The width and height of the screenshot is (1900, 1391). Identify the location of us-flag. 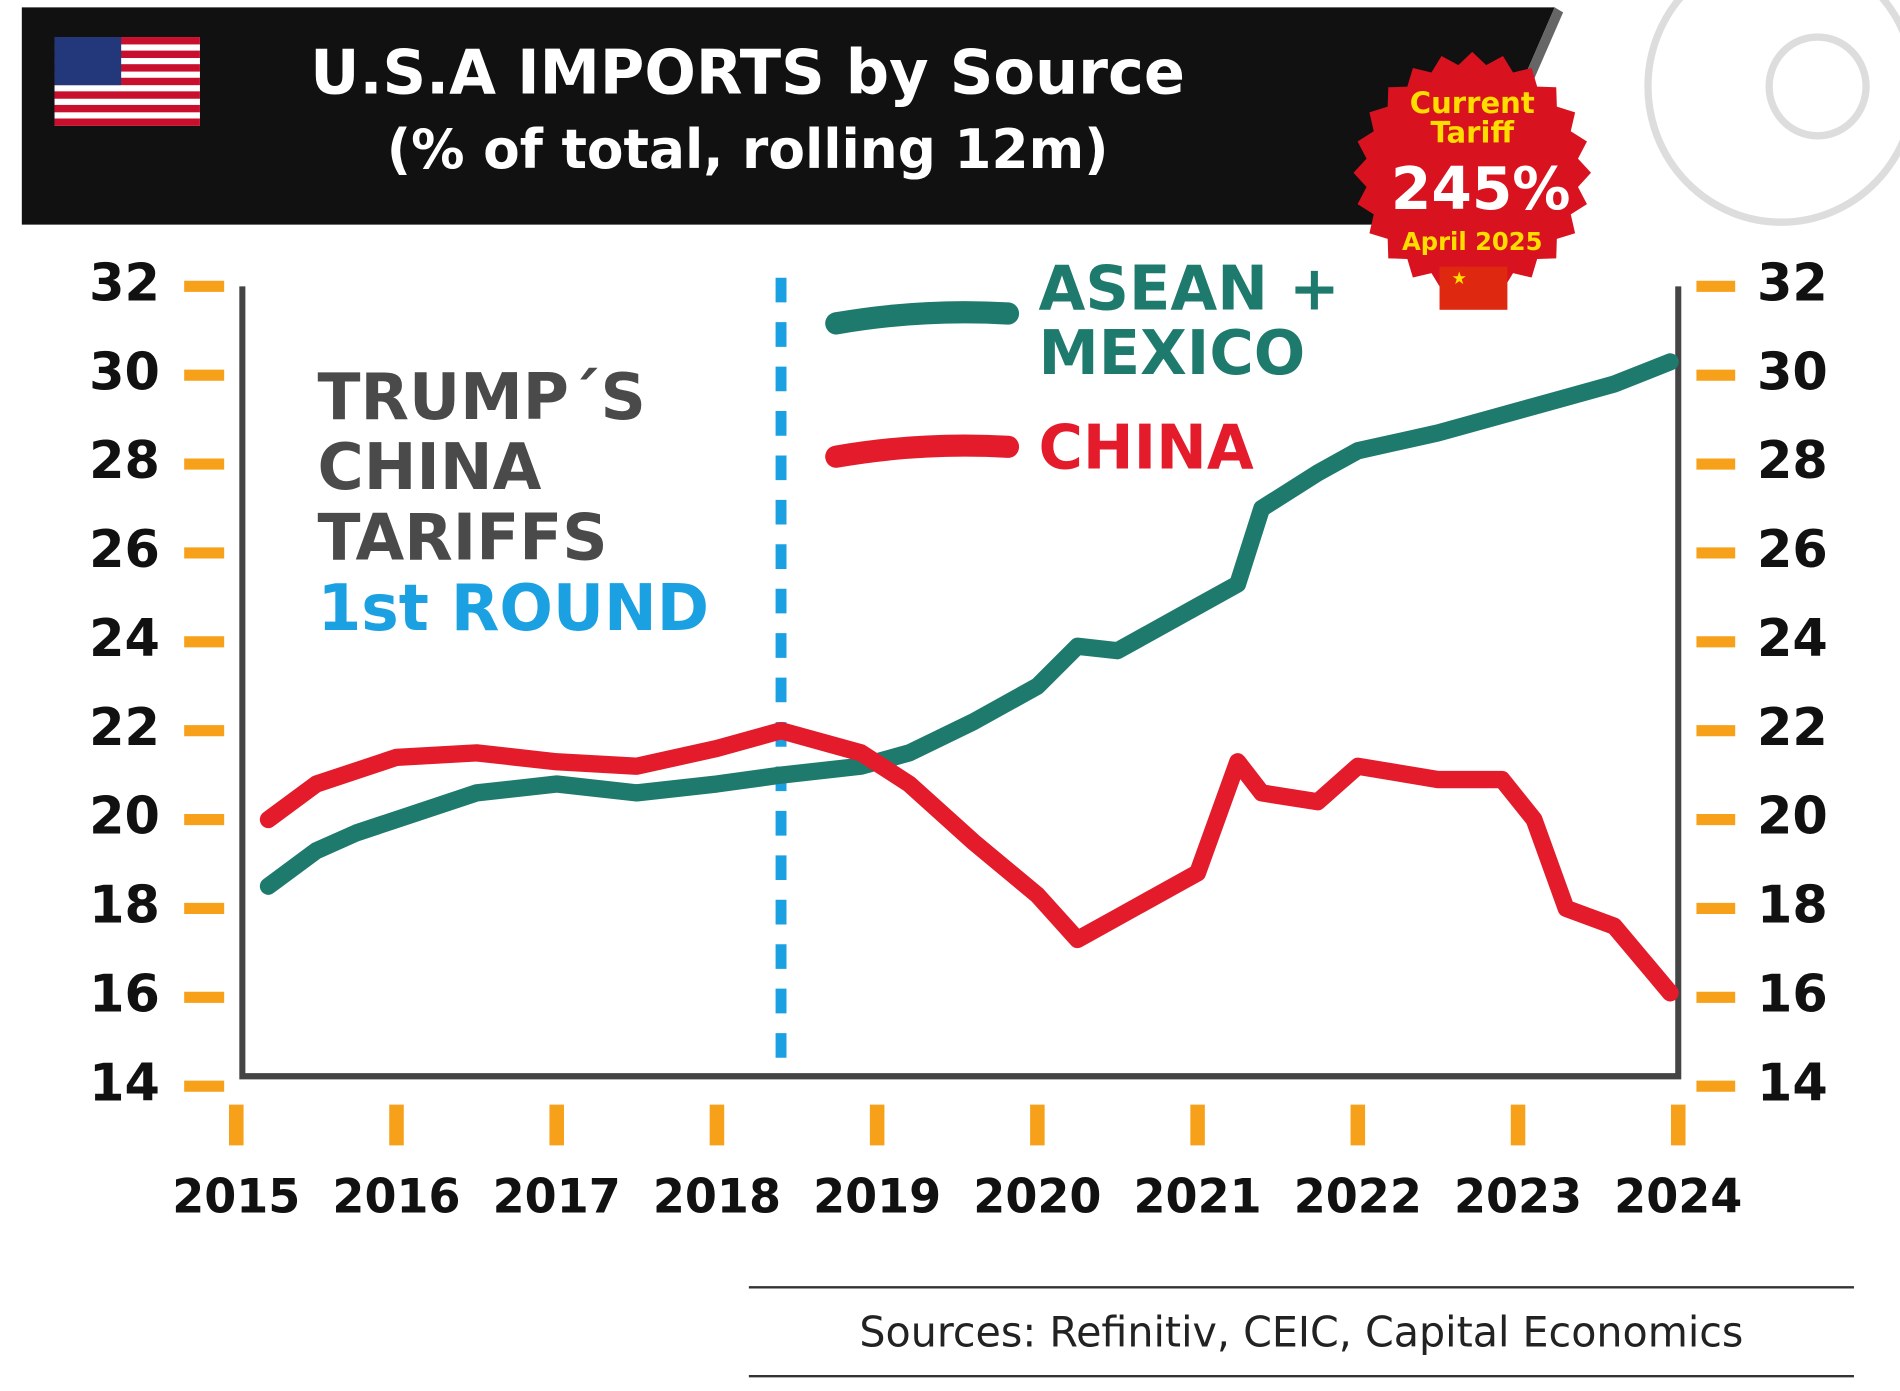
(127, 81).